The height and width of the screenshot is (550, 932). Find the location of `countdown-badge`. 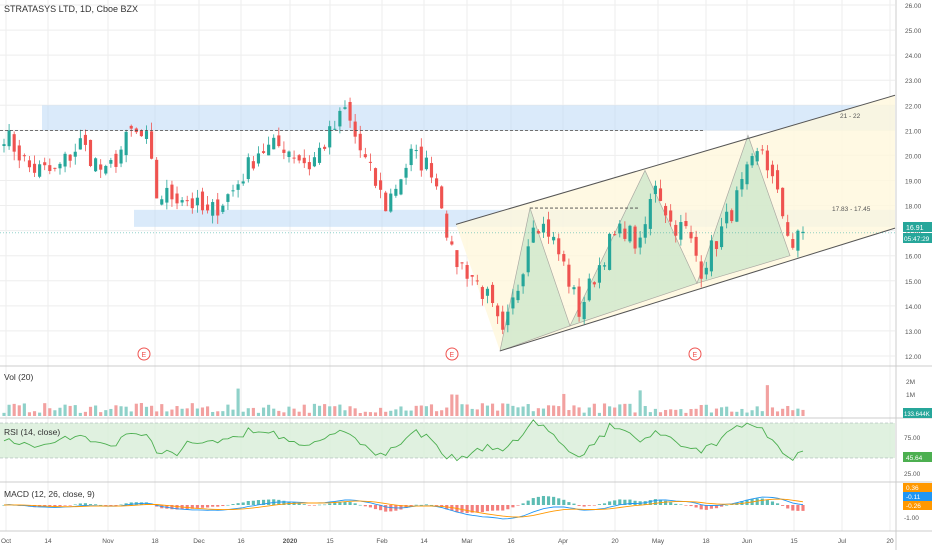

countdown-badge is located at coordinates (917, 238).